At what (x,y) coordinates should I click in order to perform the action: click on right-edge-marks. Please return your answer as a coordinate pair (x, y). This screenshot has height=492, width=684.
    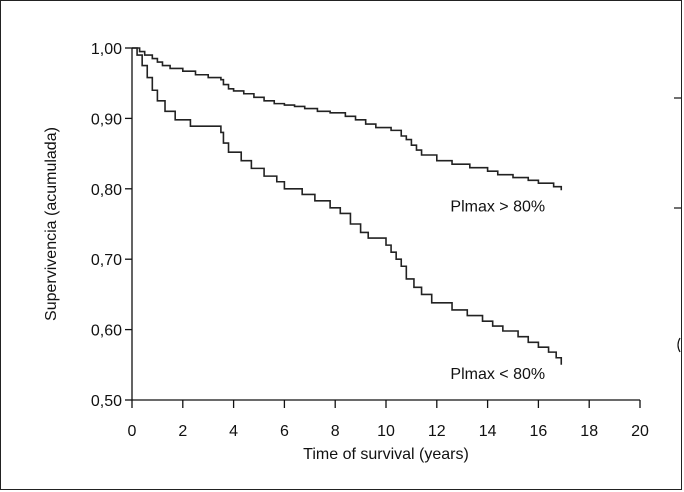
    Looking at the image, I should click on (677, 225).